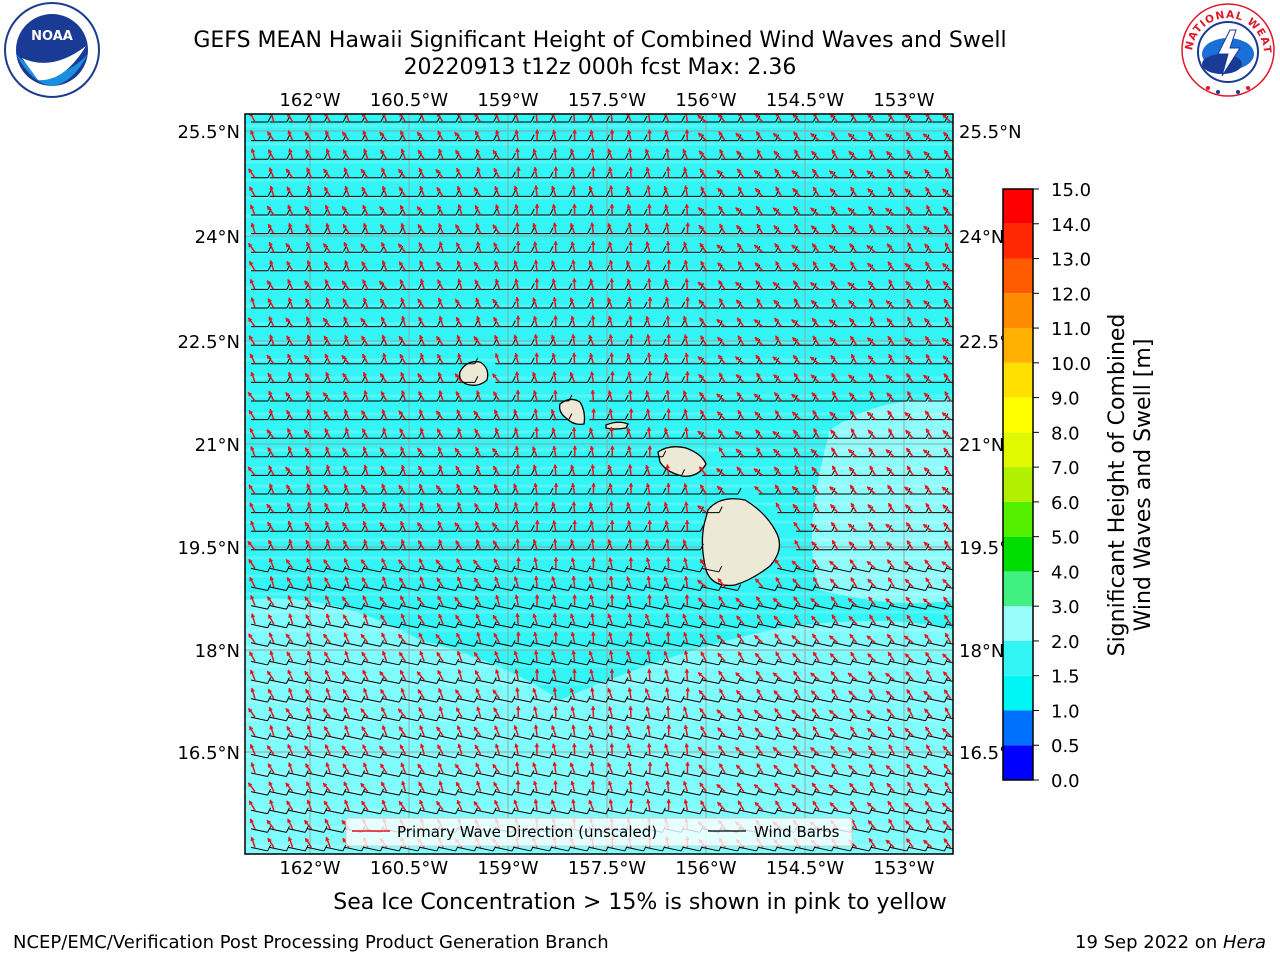  Describe the element at coordinates (309, 100) in the screenshot. I see `lon-label-top: 162°W` at that location.